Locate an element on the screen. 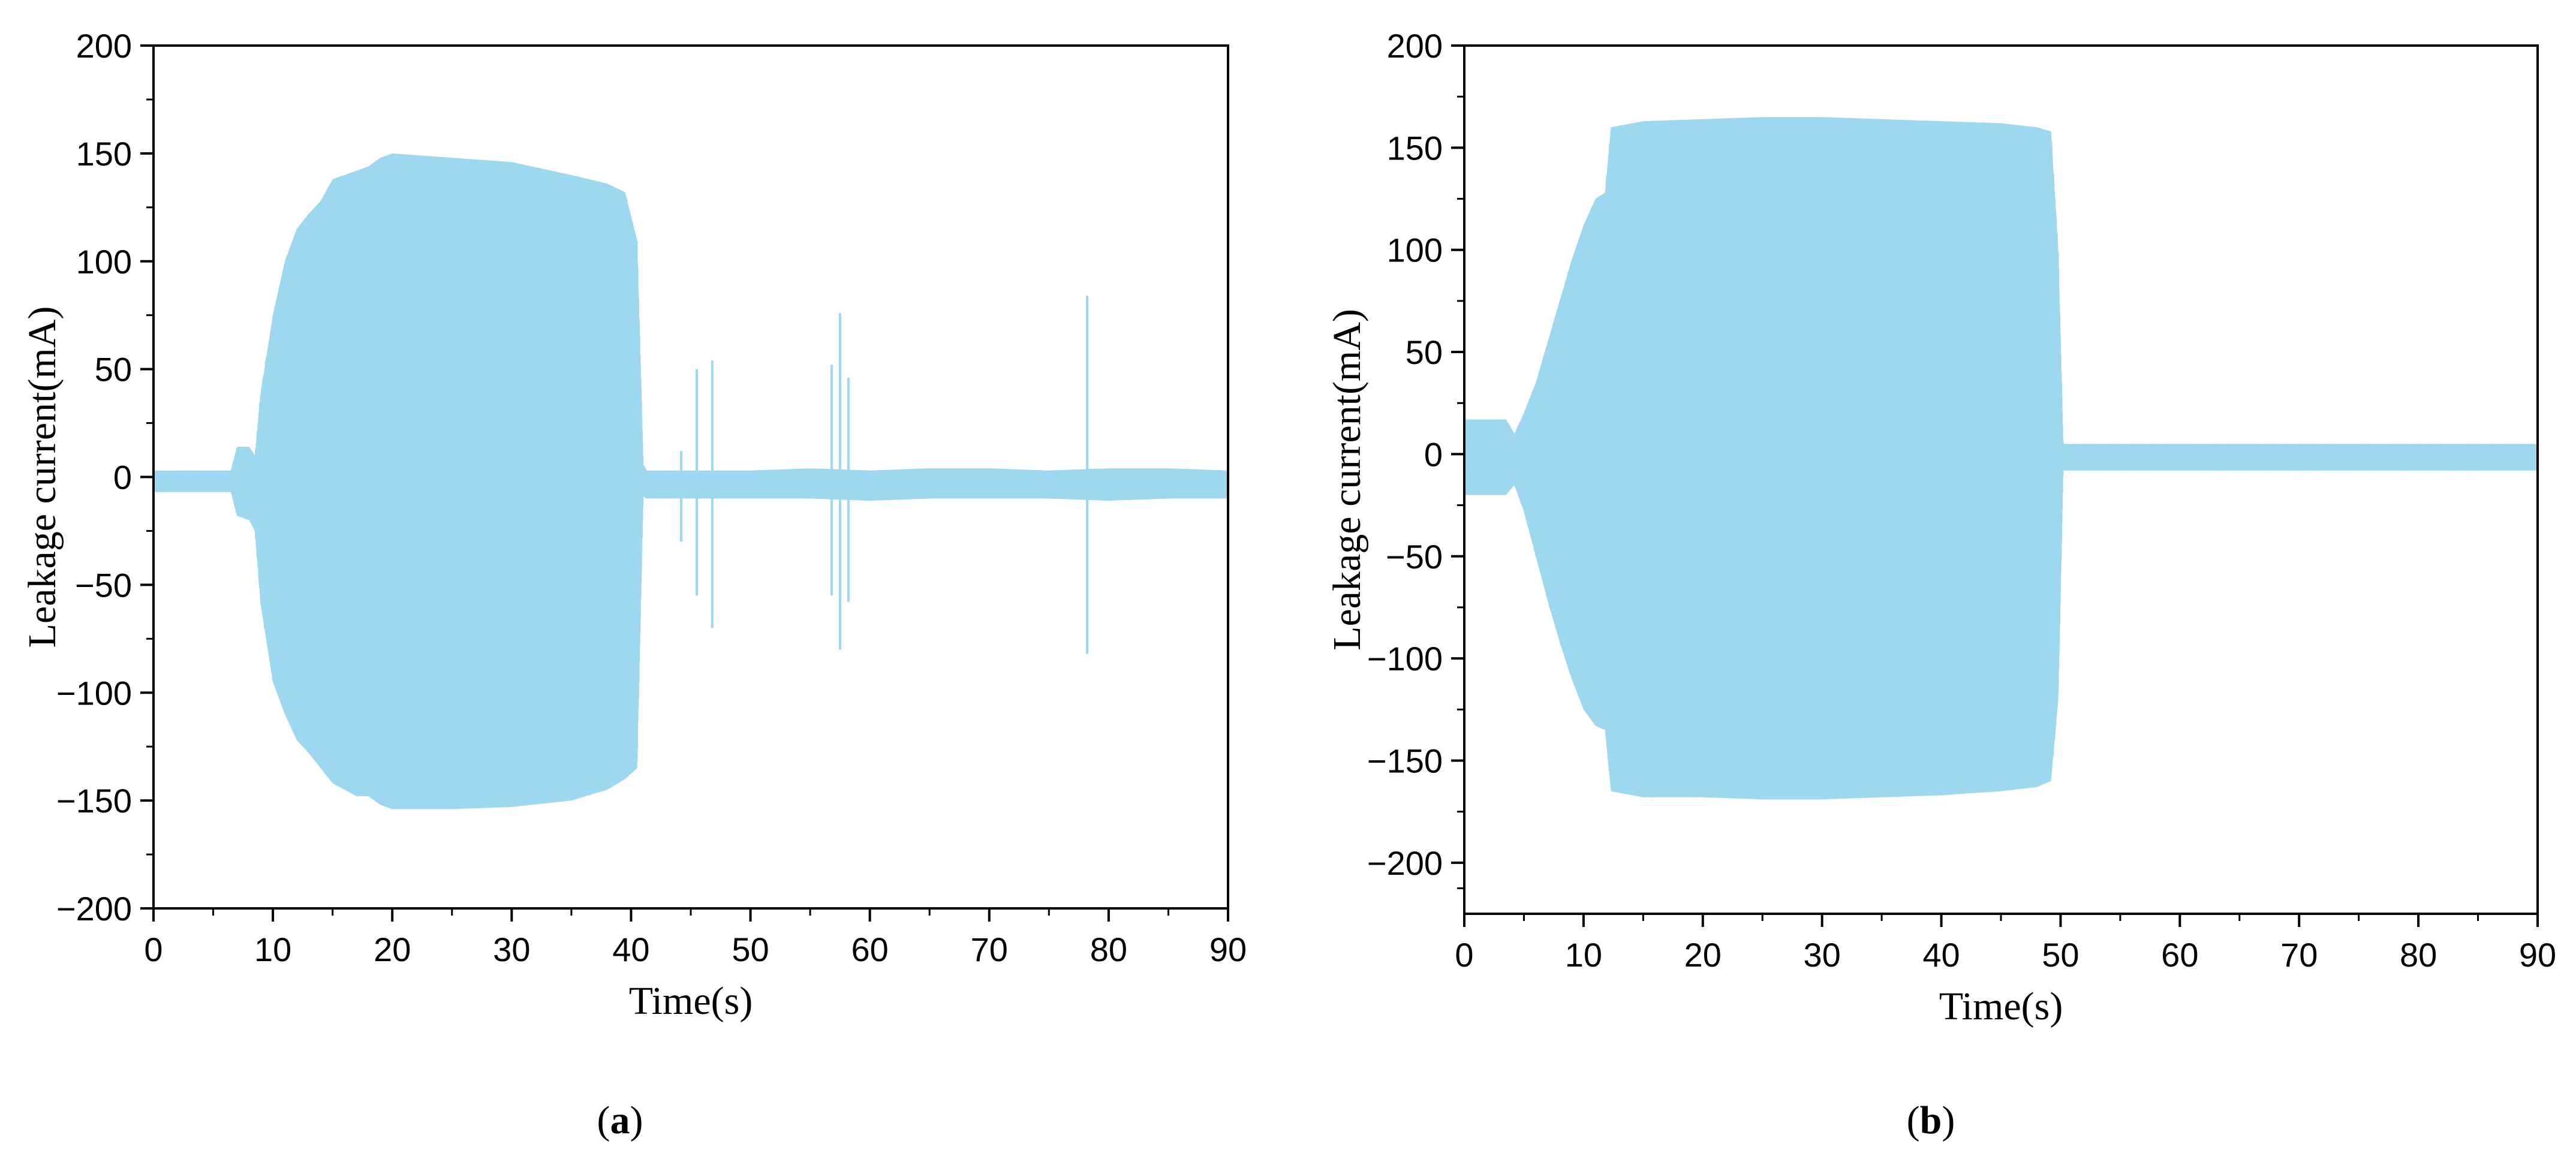 The width and height of the screenshot is (2576, 1174). panel-label-letter: b is located at coordinates (1931, 1120).